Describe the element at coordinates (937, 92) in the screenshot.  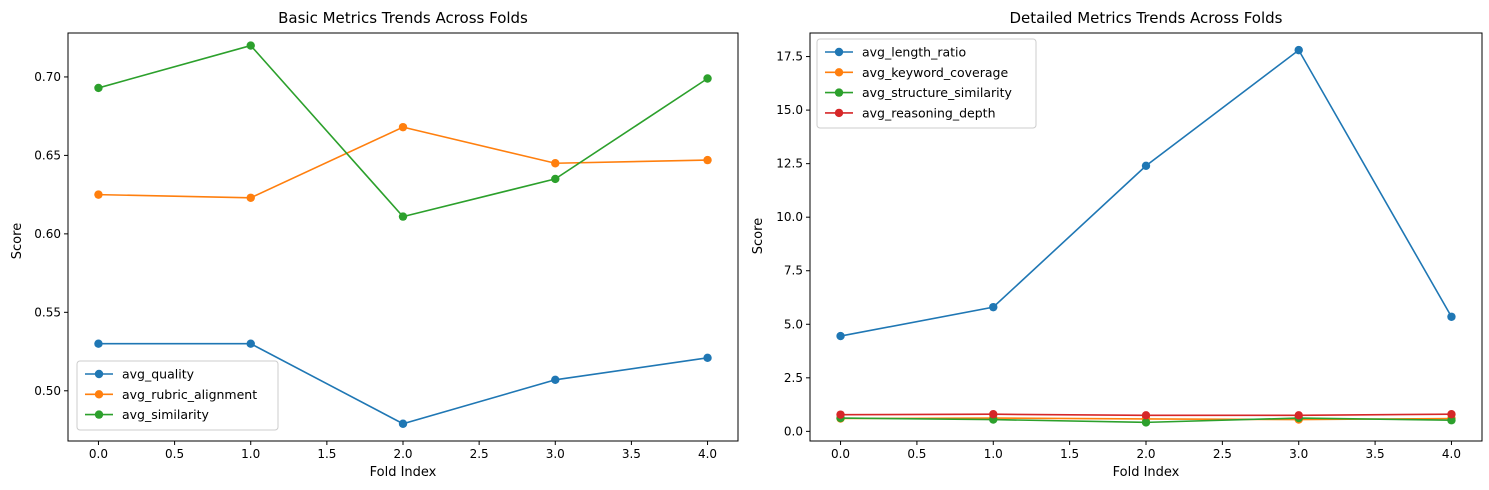
I see `legend-label: avg_structure_similarity` at that location.